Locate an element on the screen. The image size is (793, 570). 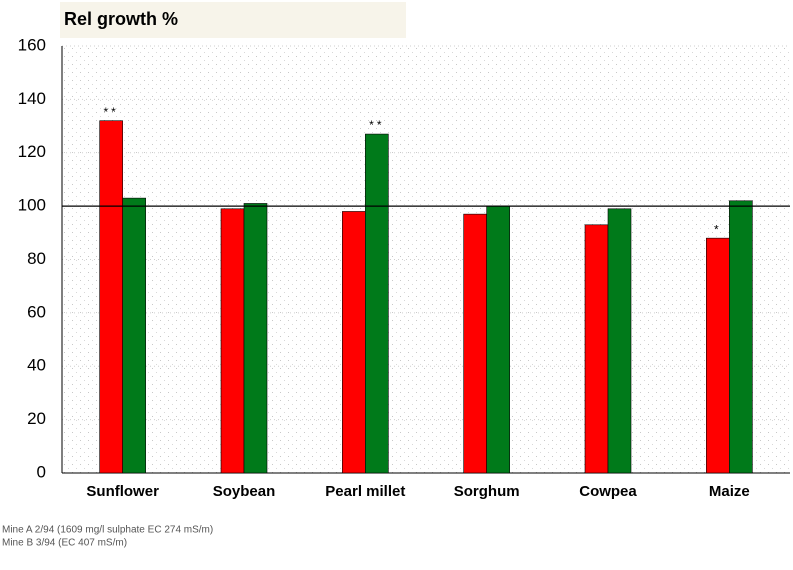
x-tick-label: Soybean is located at coordinates (244, 491).